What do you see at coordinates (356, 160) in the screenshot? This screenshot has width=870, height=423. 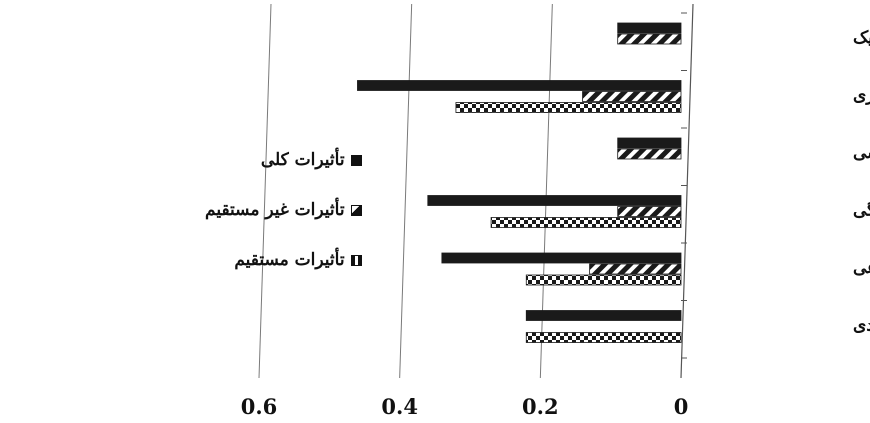 I see `legend-swatch-total` at bounding box center [356, 160].